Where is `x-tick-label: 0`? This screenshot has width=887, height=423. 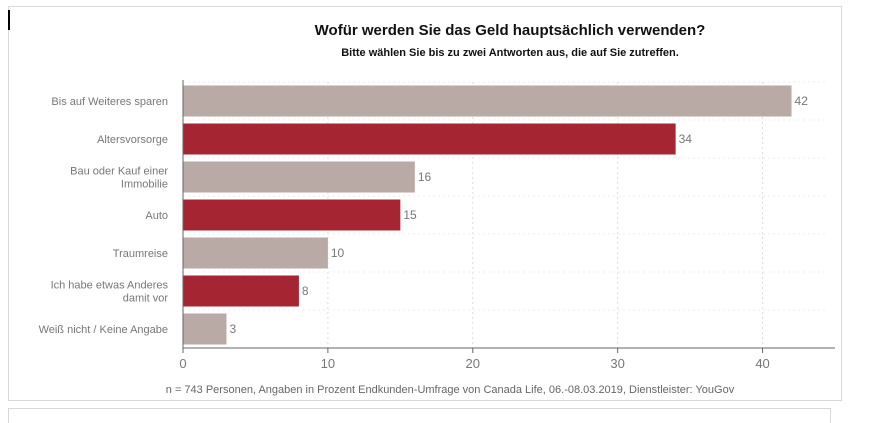 x-tick-label: 0 is located at coordinates (182, 363).